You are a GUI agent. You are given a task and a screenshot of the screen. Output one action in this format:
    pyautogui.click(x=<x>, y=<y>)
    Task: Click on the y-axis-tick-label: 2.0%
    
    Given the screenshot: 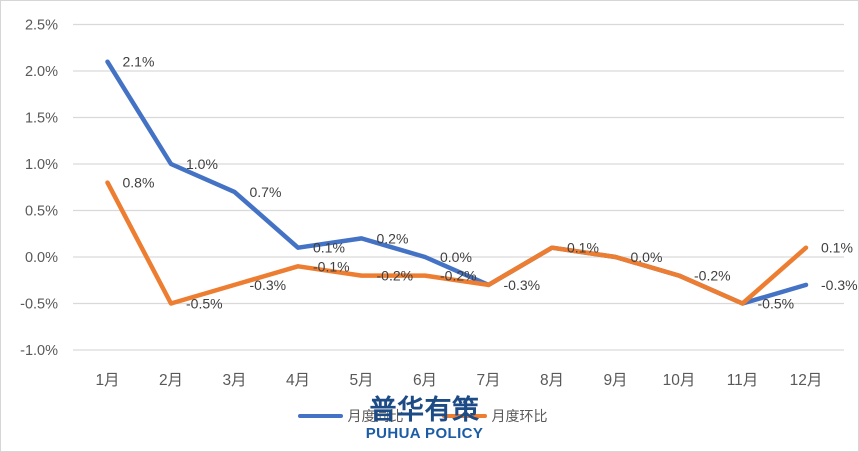 What is the action you would take?
    pyautogui.click(x=41, y=72)
    